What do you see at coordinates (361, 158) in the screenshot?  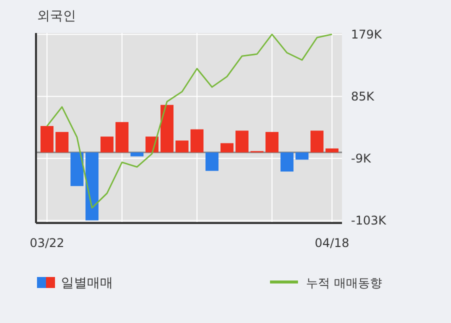 I see `y-tick-label: -9K` at bounding box center [361, 158].